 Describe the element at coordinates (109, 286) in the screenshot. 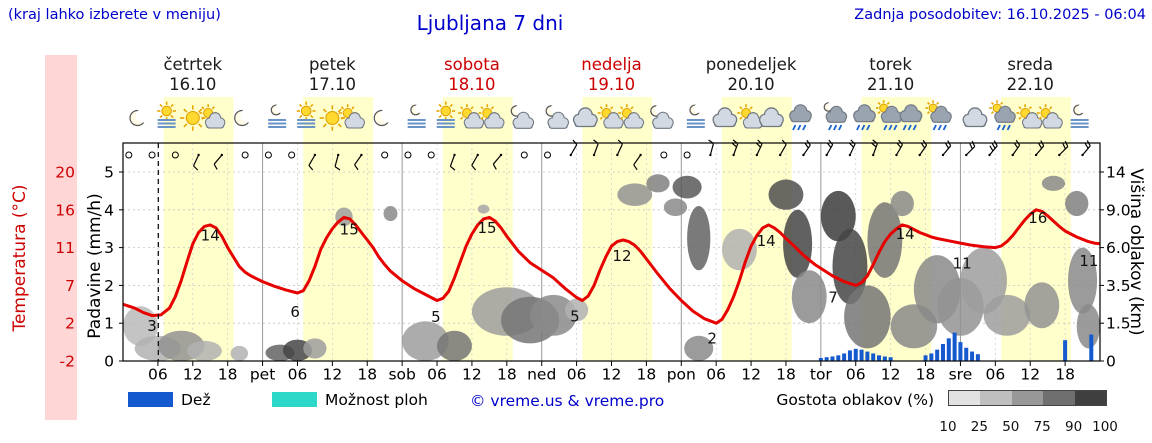

I see `precip-tick-label: 2` at that location.